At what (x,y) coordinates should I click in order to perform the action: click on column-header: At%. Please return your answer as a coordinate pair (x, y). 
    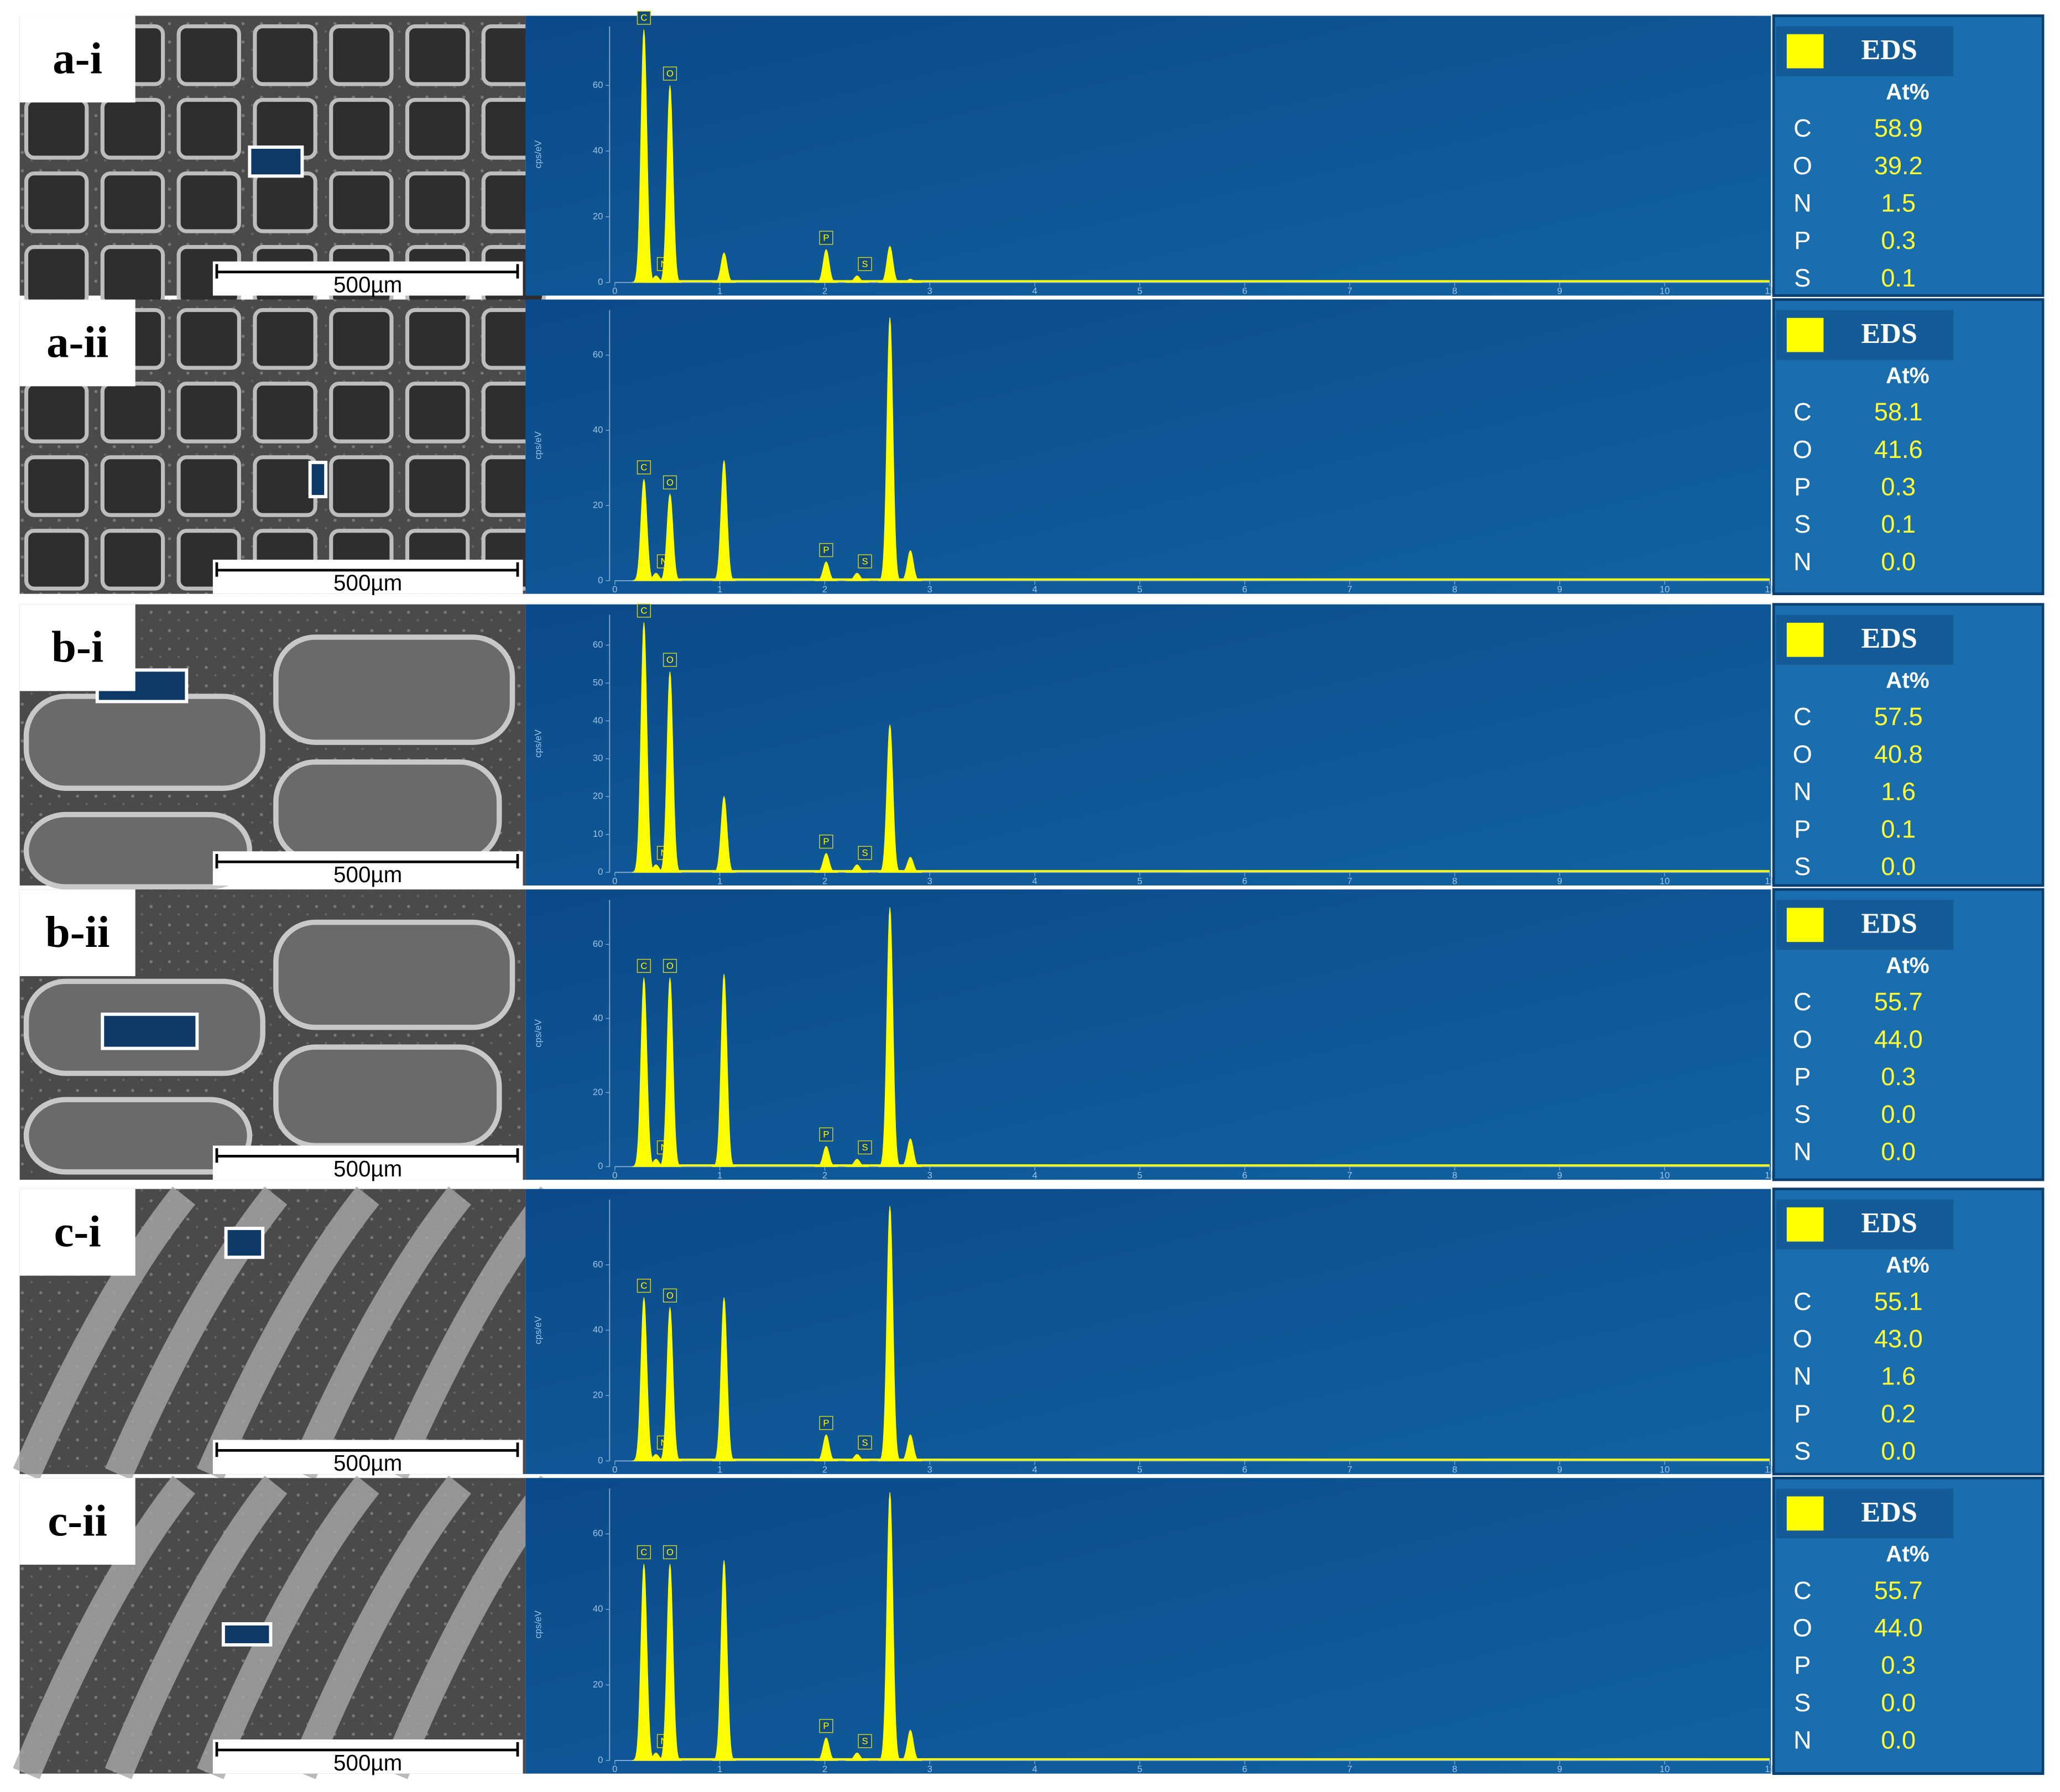
    Looking at the image, I should click on (1908, 91).